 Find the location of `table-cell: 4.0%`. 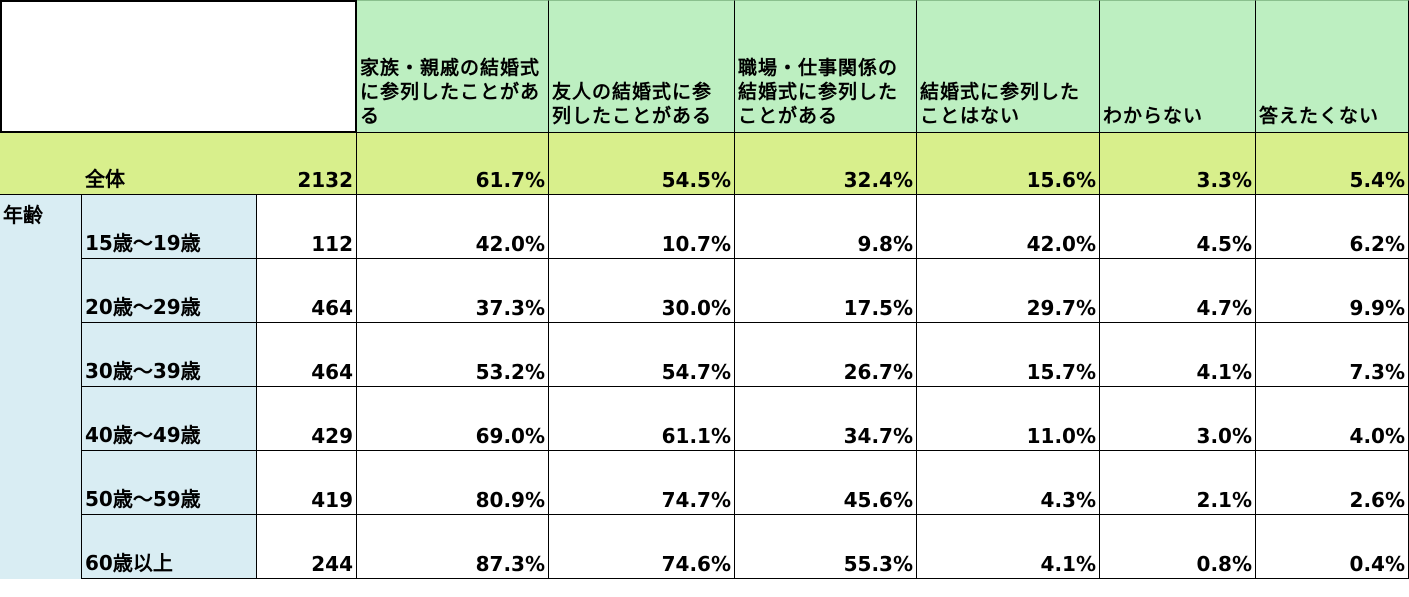

table-cell: 4.0% is located at coordinates (1332, 419).